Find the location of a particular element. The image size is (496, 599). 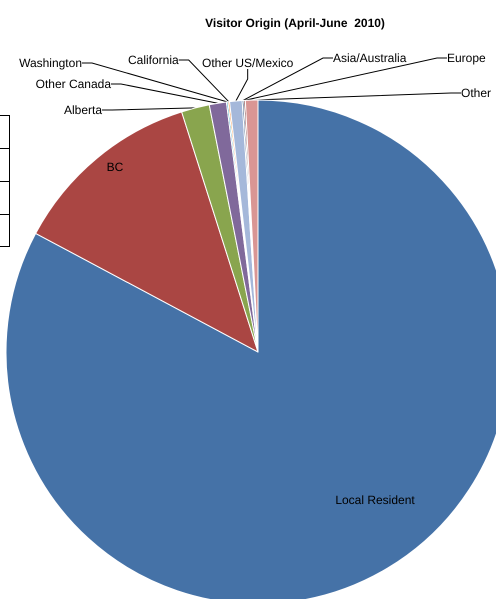

slice-label: Other Canada is located at coordinates (74, 84).